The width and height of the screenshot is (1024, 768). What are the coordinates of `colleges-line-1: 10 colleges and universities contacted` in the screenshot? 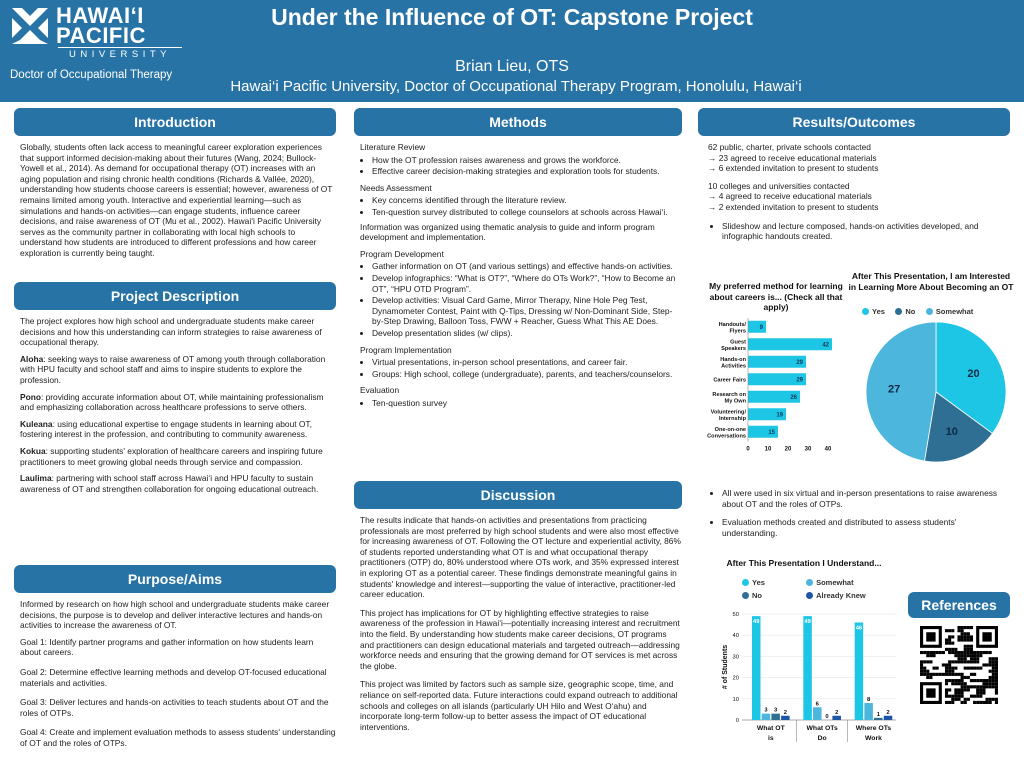 It's located at (779, 185).